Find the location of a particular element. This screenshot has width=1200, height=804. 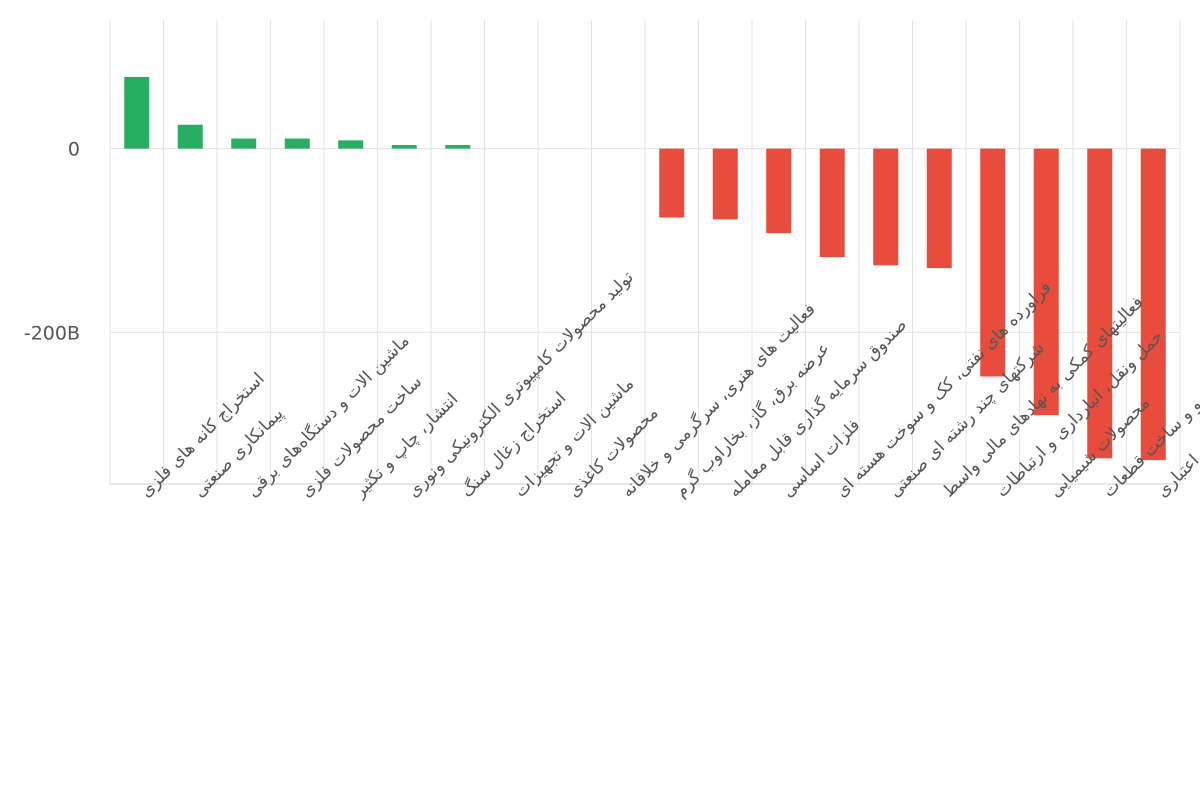

x-tick-label: فعالیت های هنری، سرگرمی و خلاقانه is located at coordinates (718, 400).